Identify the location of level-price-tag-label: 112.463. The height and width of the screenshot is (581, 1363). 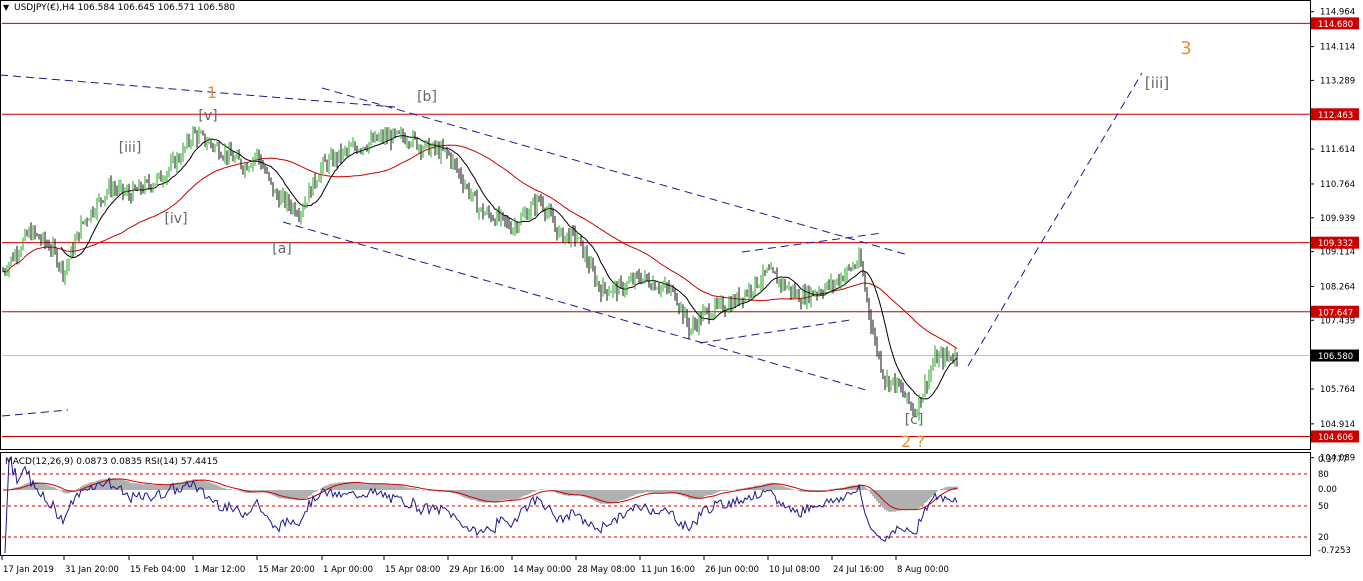
(1335, 116).